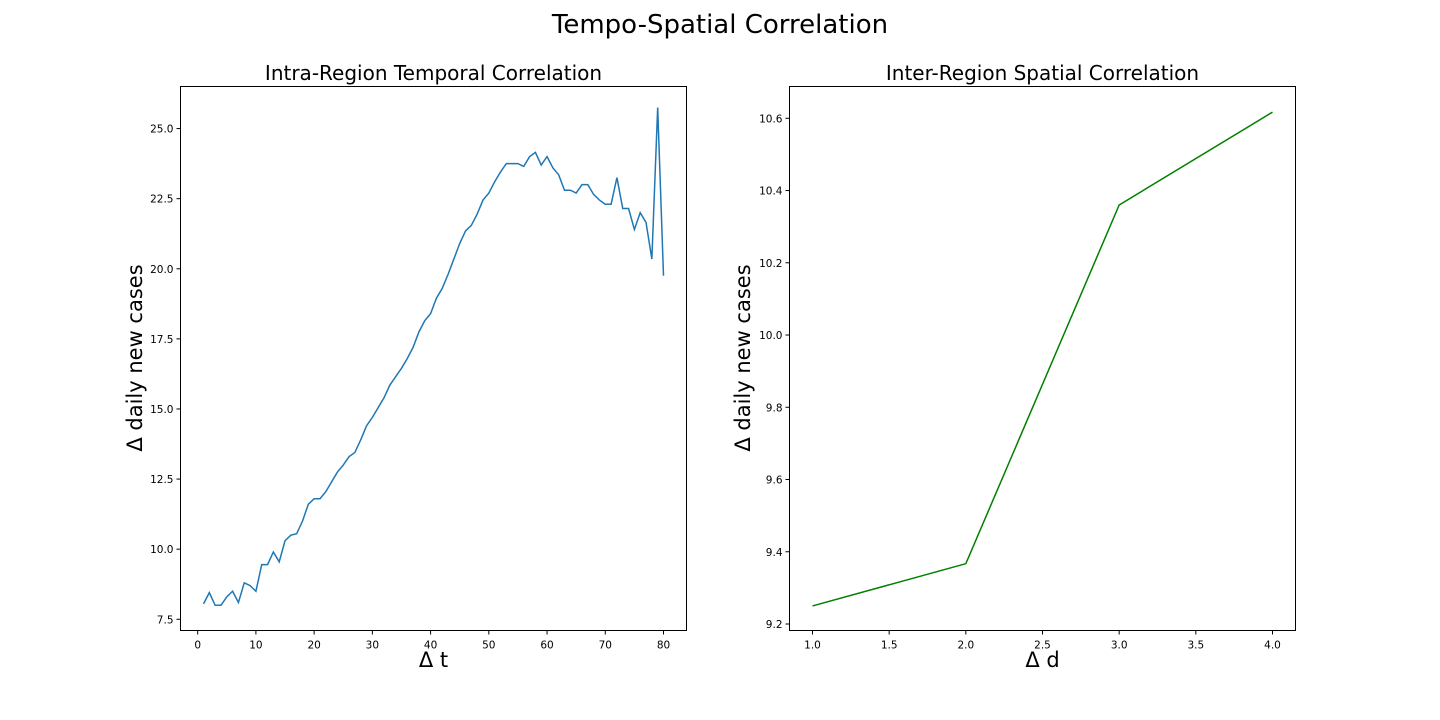  Describe the element at coordinates (135, 357) in the screenshot. I see `temporal-chart-ylabel: Δ daily new cases` at that location.